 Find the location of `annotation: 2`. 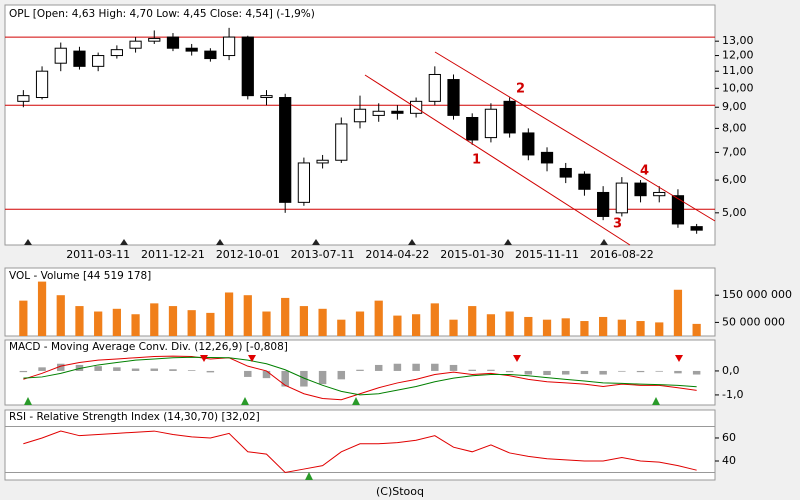

annotation: 2 is located at coordinates (520, 89).